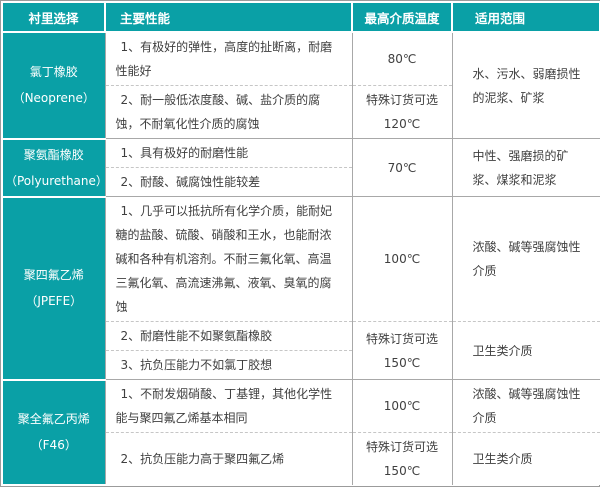 The width and height of the screenshot is (600, 487). Describe the element at coordinates (402, 124) in the screenshot. I see `temperature-value: 120℃` at that location.